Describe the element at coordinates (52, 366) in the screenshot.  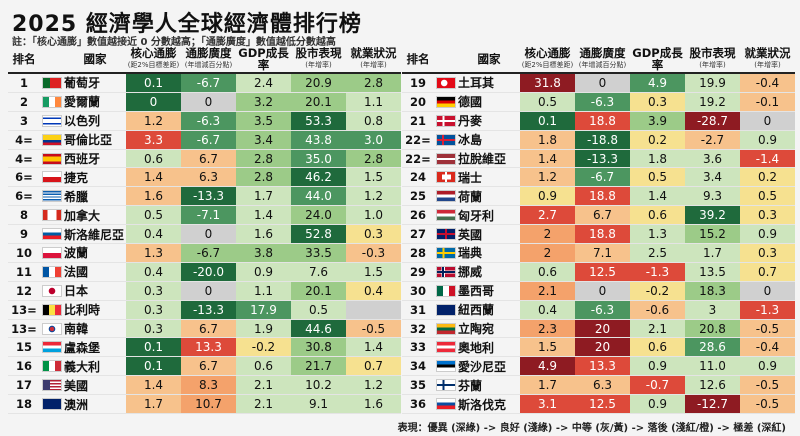
I see `flag-it-icon` at that location.